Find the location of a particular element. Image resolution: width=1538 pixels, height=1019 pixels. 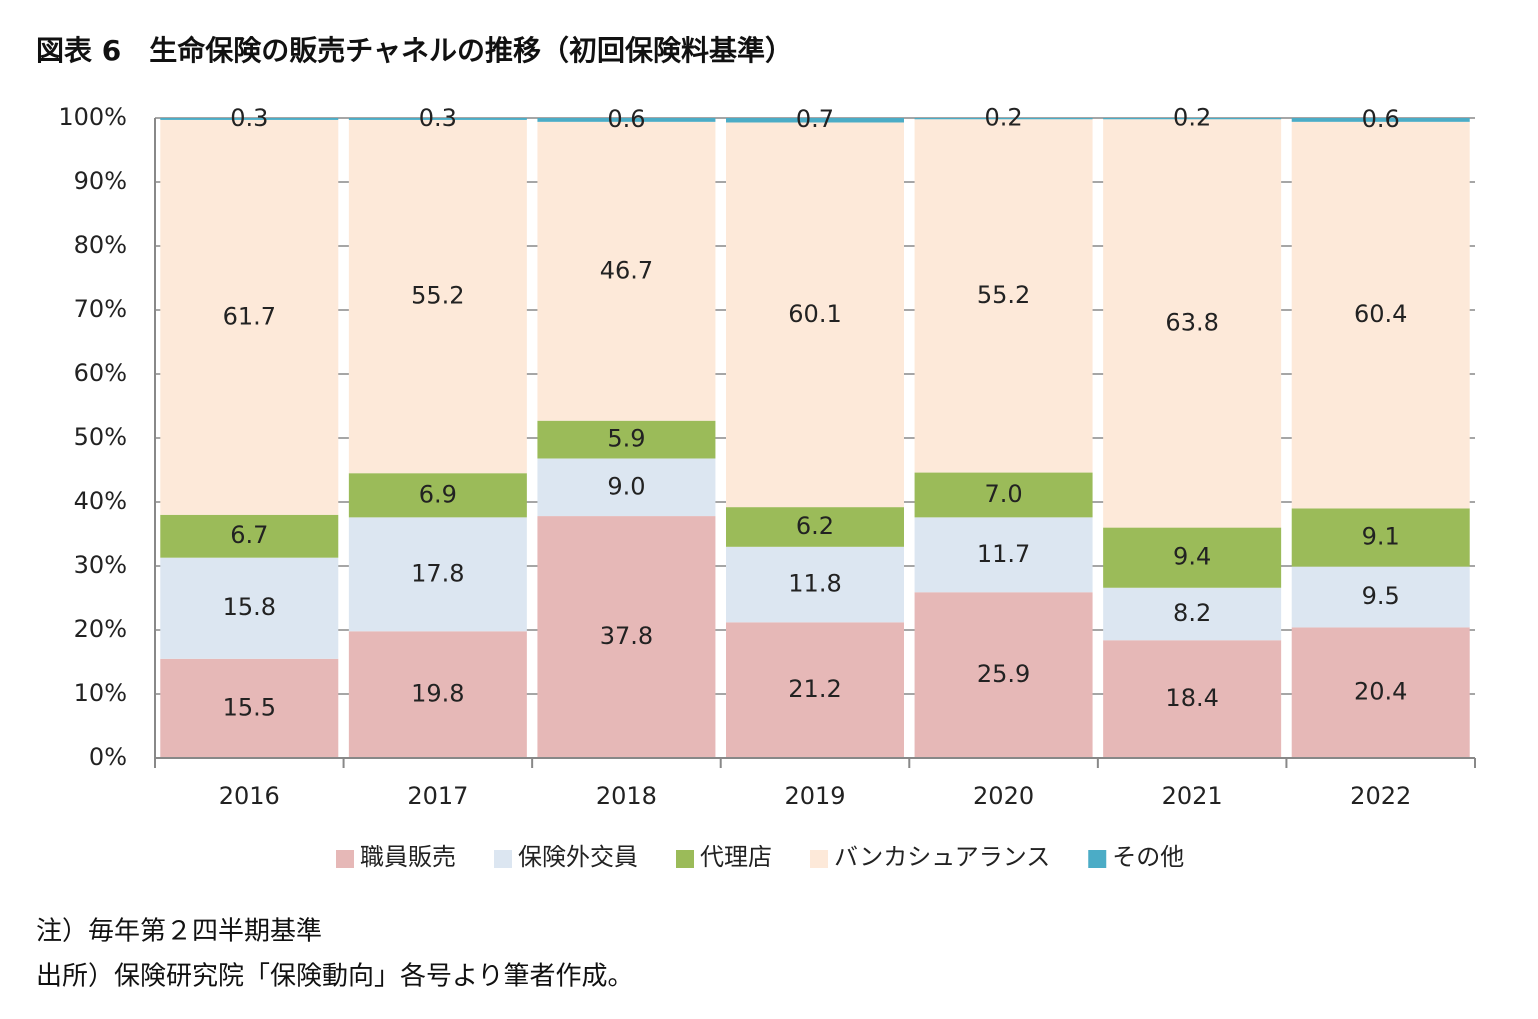

value-label: 17.8 is located at coordinates (437, 573).